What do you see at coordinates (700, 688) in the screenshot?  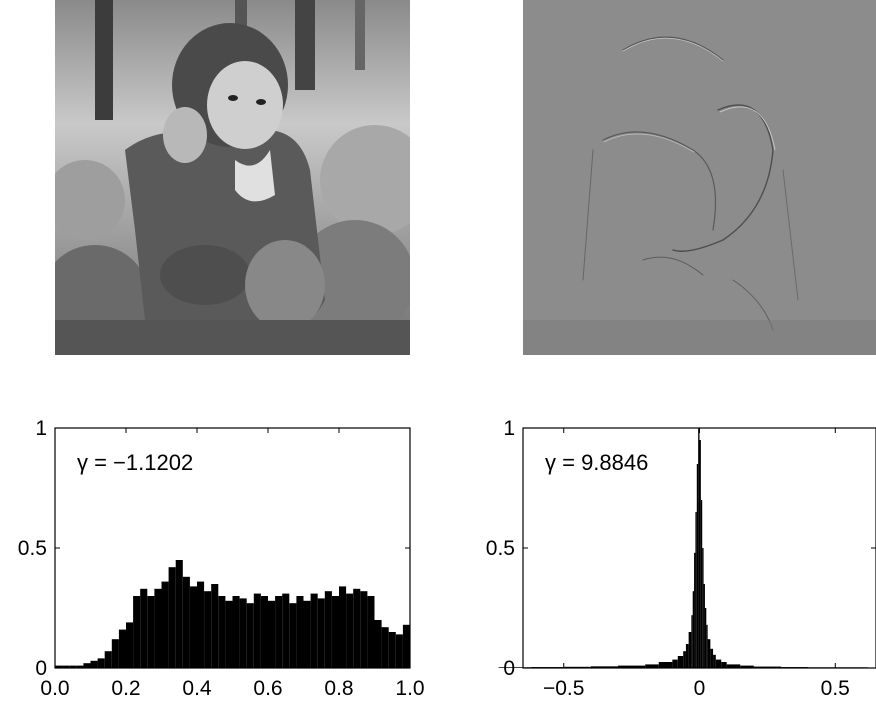 I see `x-tick-label: 0` at bounding box center [700, 688].